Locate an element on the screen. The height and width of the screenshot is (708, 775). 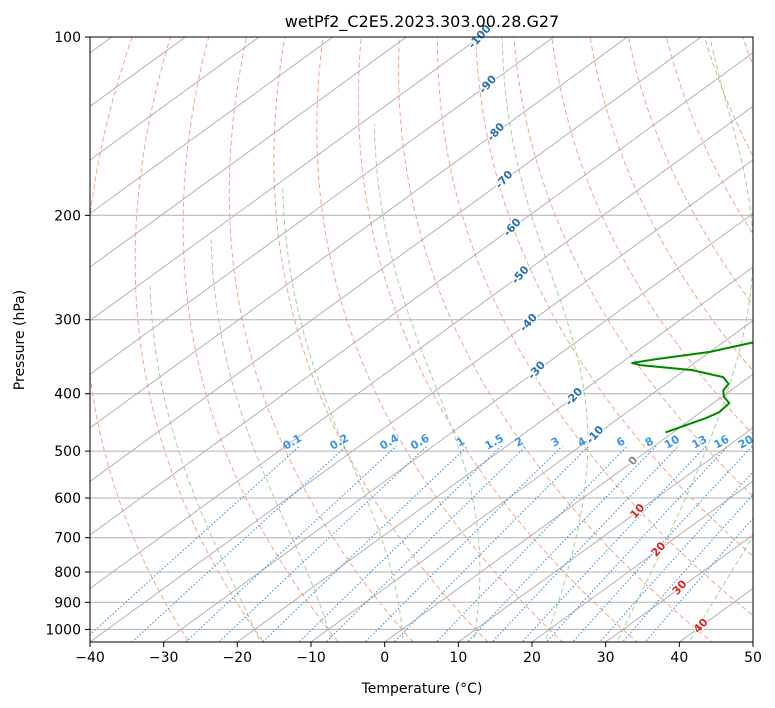
y-tick-label: 200 is located at coordinates (67, 216).